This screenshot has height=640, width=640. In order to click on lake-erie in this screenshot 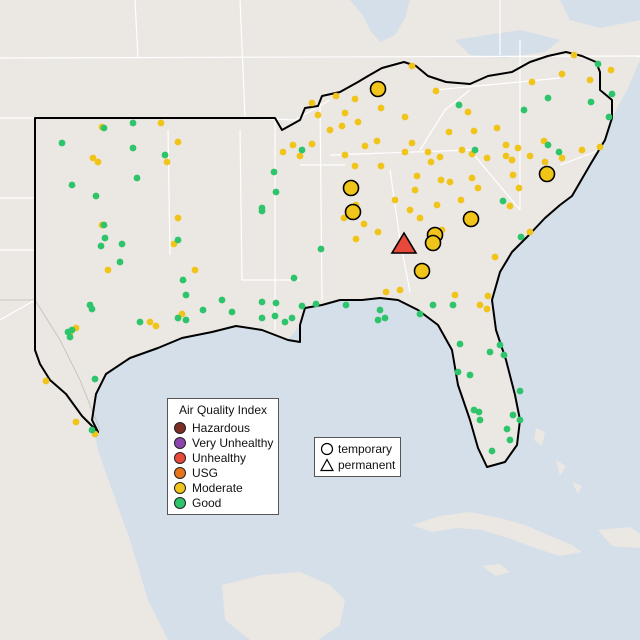, I will do `click(507, 44)`.